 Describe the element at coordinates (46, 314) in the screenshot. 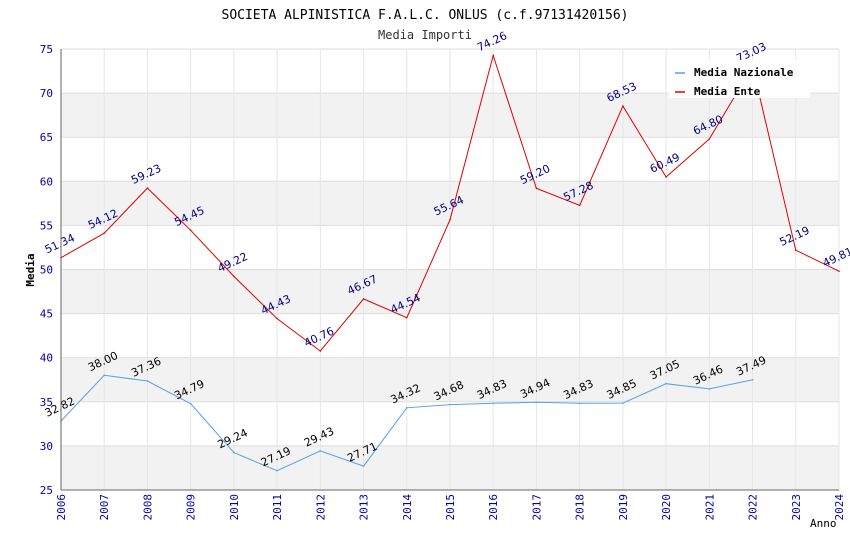

I see `y-tick-label: 45` at that location.